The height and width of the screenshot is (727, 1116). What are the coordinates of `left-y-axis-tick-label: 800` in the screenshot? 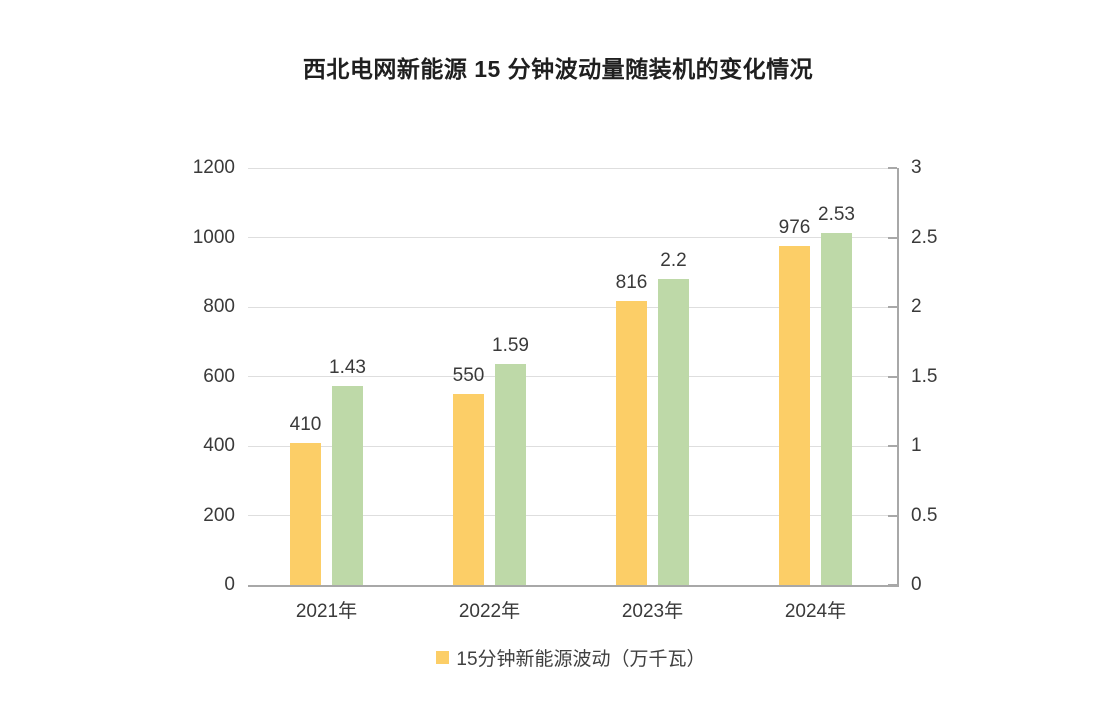 It's located at (219, 306).